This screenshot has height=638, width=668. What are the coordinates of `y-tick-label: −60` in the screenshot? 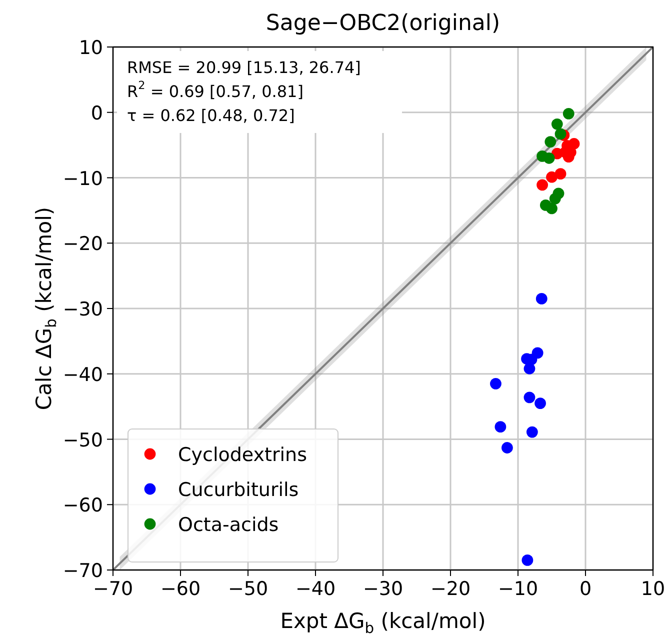 It's located at (82, 505).